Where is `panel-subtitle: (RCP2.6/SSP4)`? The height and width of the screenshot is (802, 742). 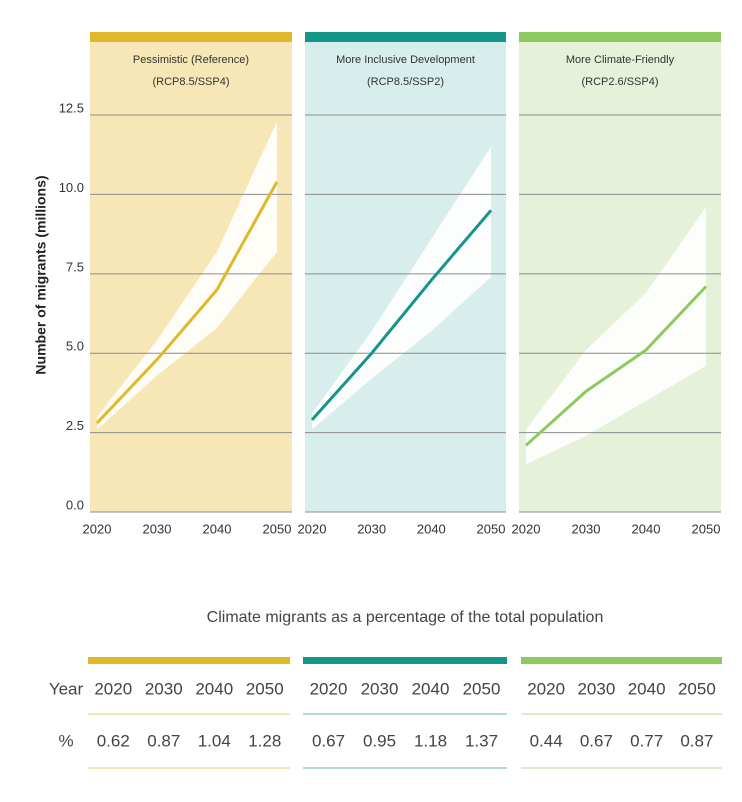 panel-subtitle: (RCP2.6/SSP4) is located at coordinates (619, 82).